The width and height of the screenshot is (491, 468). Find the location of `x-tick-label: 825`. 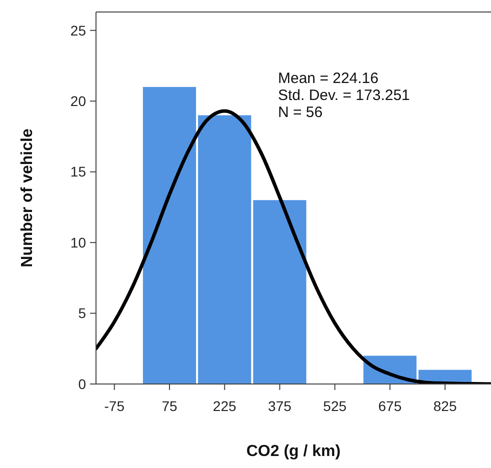

x-tick-label: 825 is located at coordinates (445, 406).